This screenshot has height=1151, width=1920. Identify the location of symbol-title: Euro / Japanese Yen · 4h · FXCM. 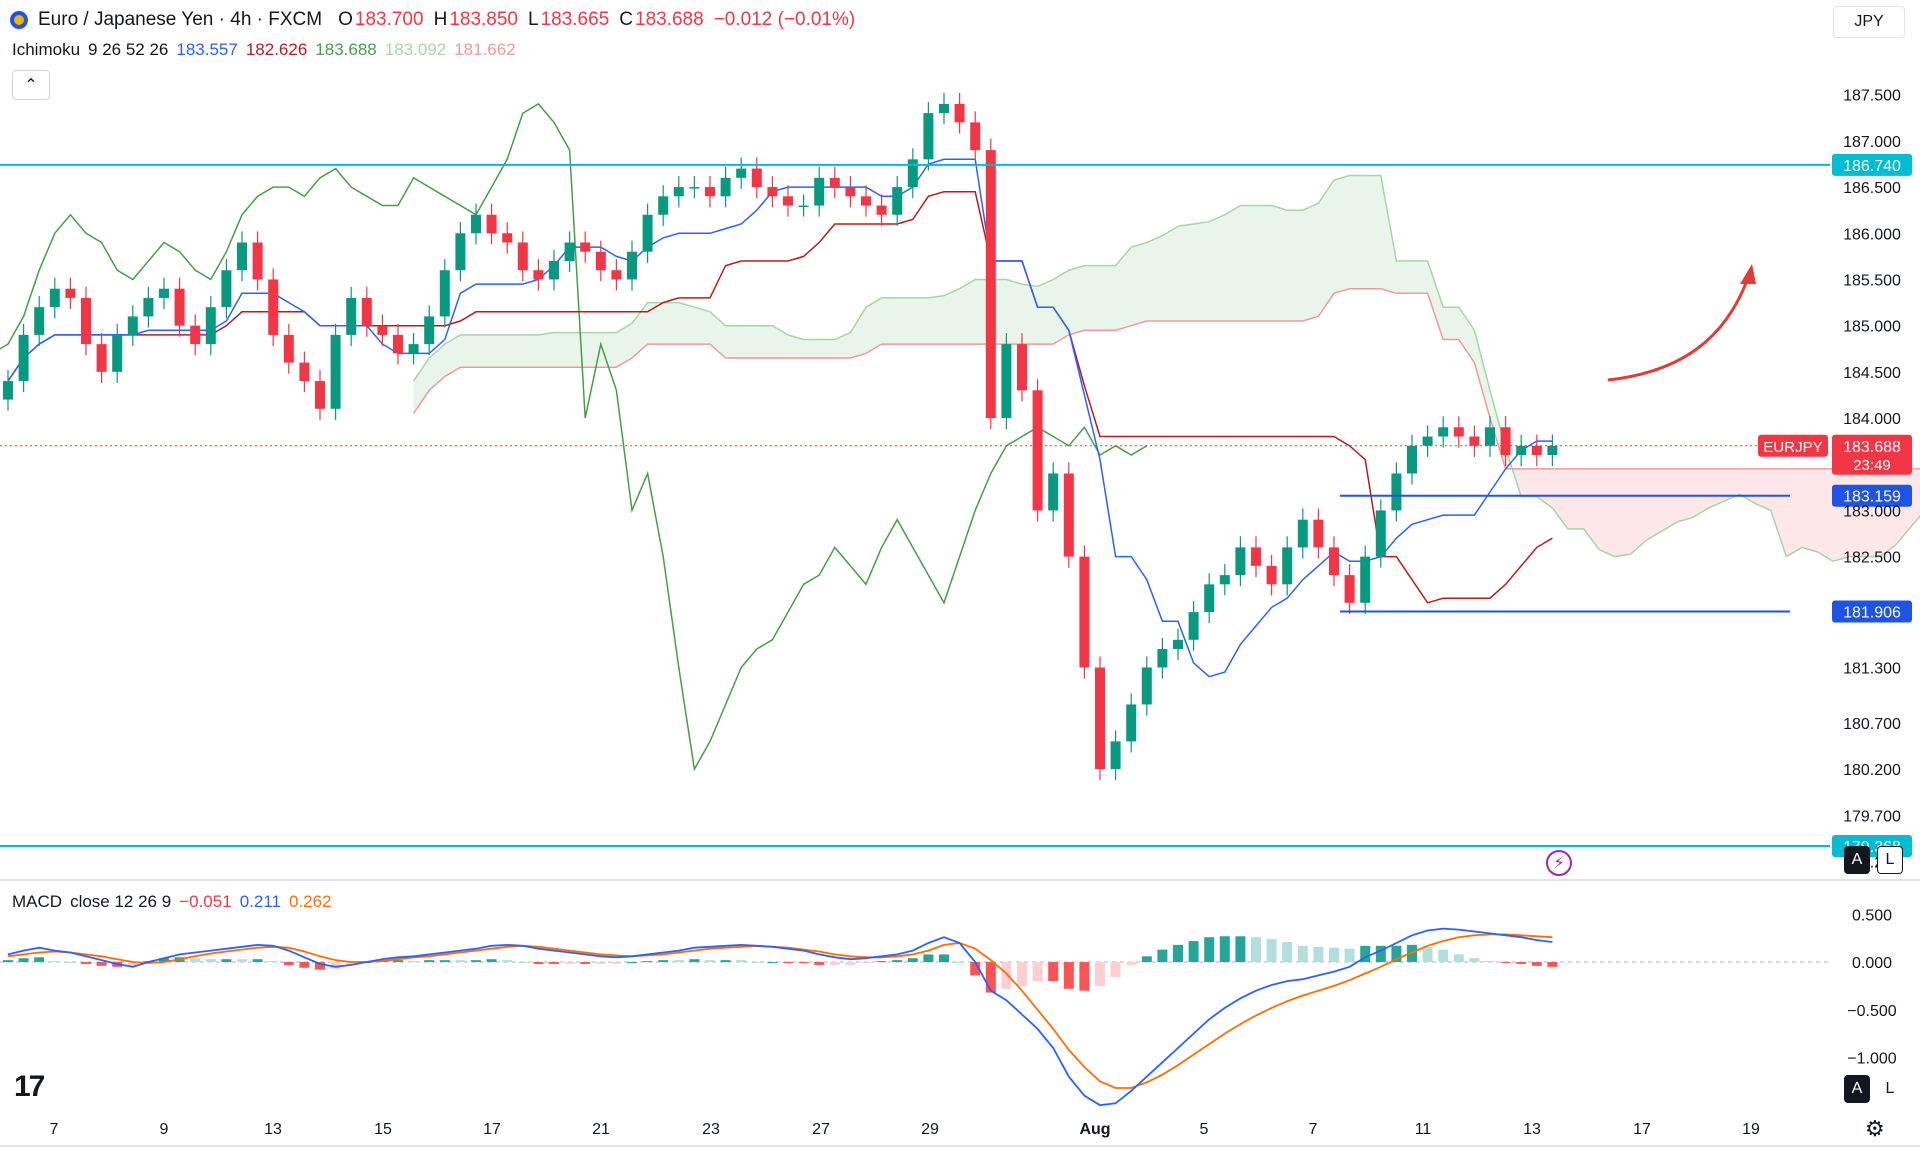
(180, 19).